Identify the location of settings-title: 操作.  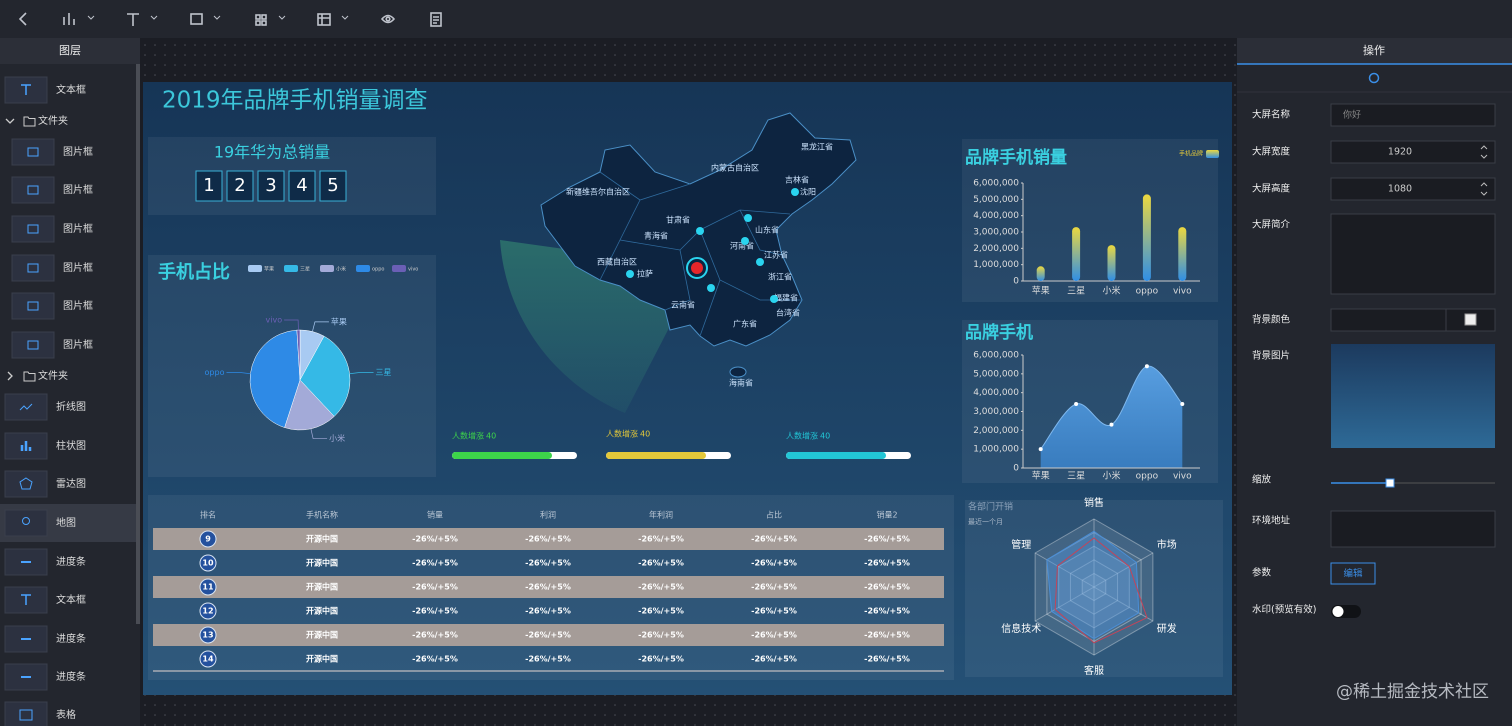
(1374, 50).